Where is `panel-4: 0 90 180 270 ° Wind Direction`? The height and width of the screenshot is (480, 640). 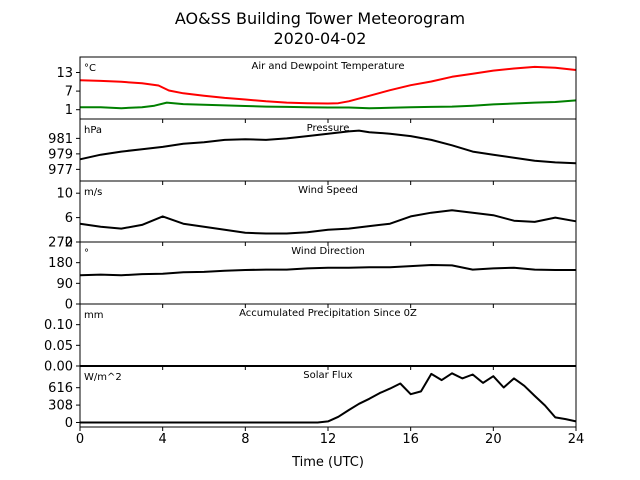
panel-4: 0 90 180 270 ° Wind Direction is located at coordinates (312, 274).